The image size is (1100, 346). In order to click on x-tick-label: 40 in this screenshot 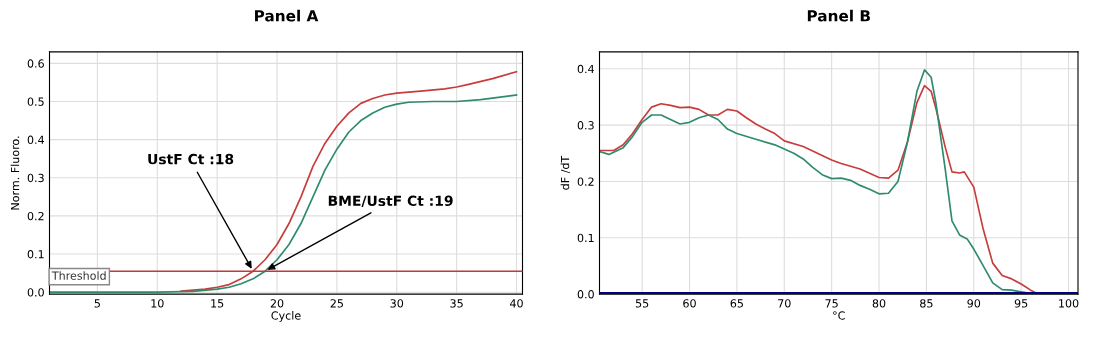, I will do `click(516, 303)`.